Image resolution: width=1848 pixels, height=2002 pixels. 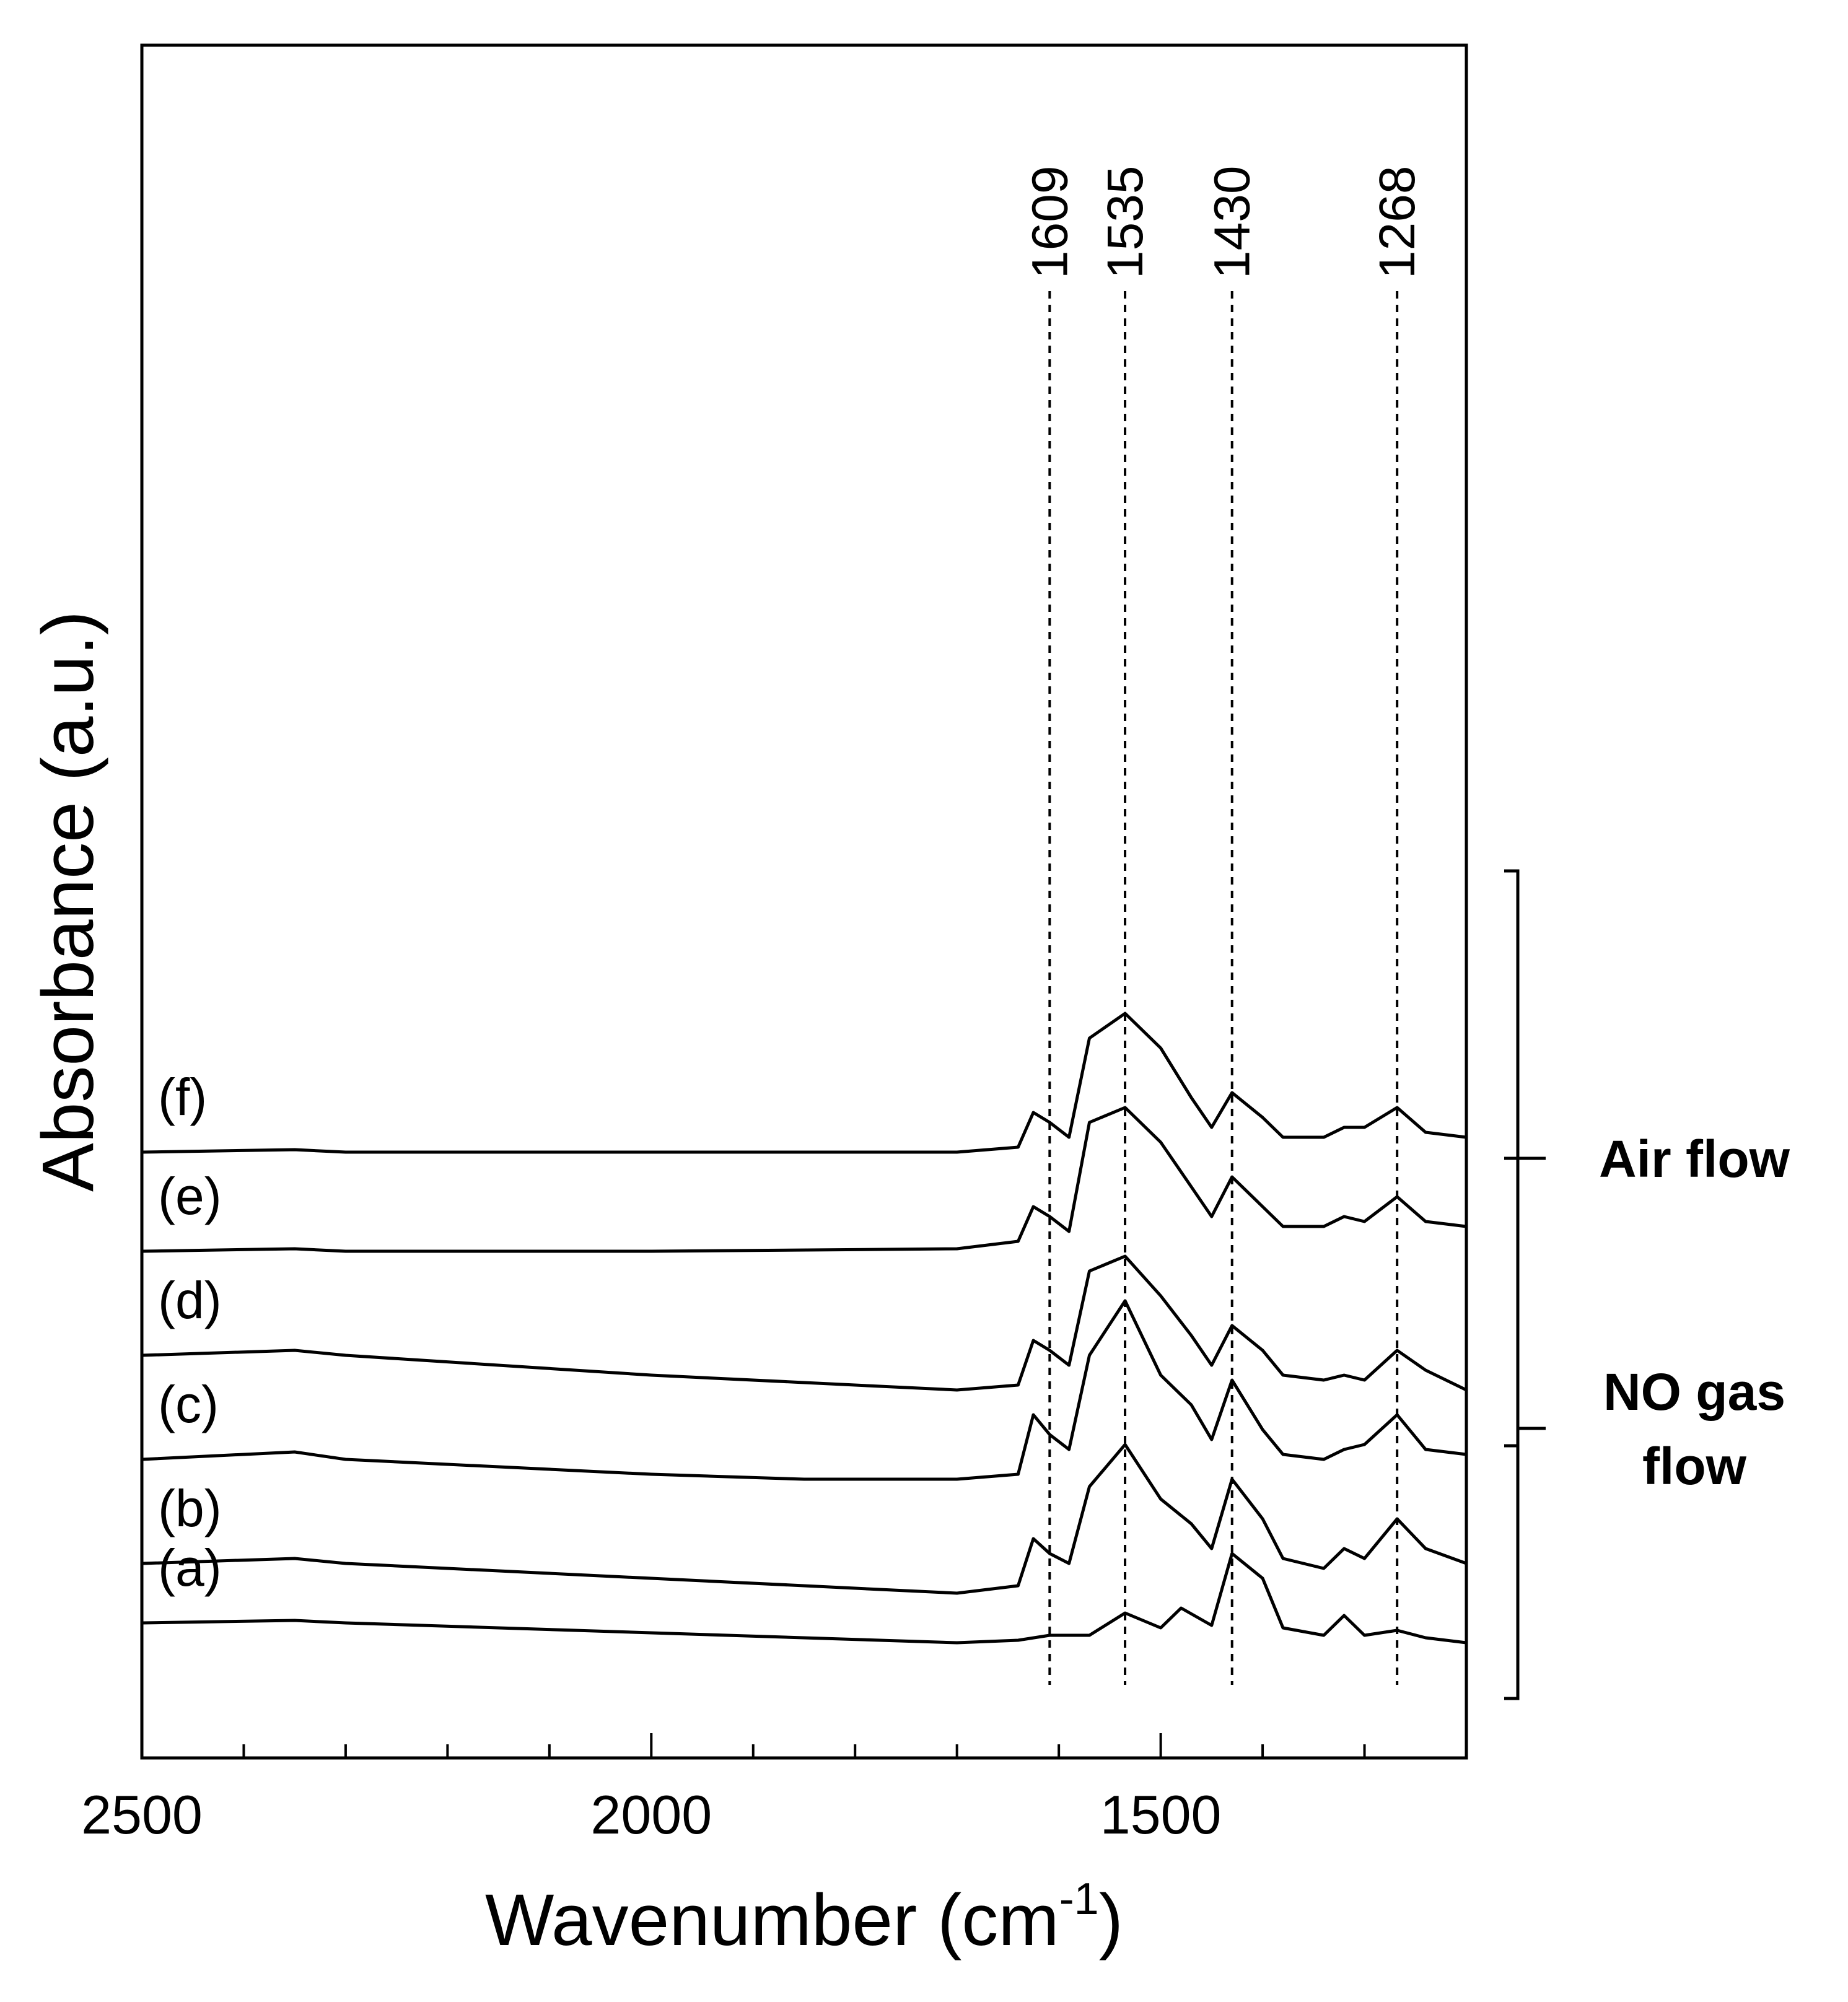 I want to click on x-tick-label-1500: 1500, so click(x=1161, y=1814).